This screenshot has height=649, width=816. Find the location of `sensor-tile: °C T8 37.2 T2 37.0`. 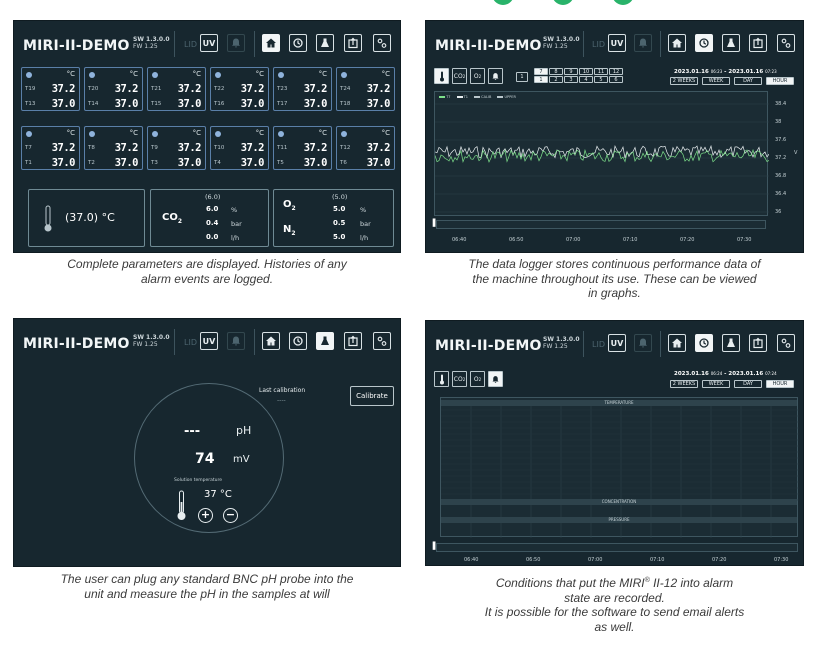

sensor-tile: °C T8 37.2 T2 37.0 is located at coordinates (113, 148).